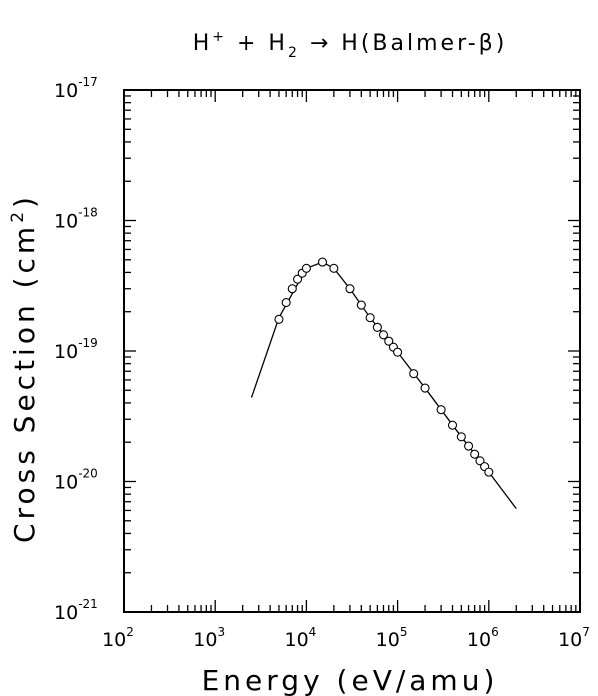  What do you see at coordinates (130, 632) in the screenshot?
I see `x-tick-exponent: 2` at bounding box center [130, 632].